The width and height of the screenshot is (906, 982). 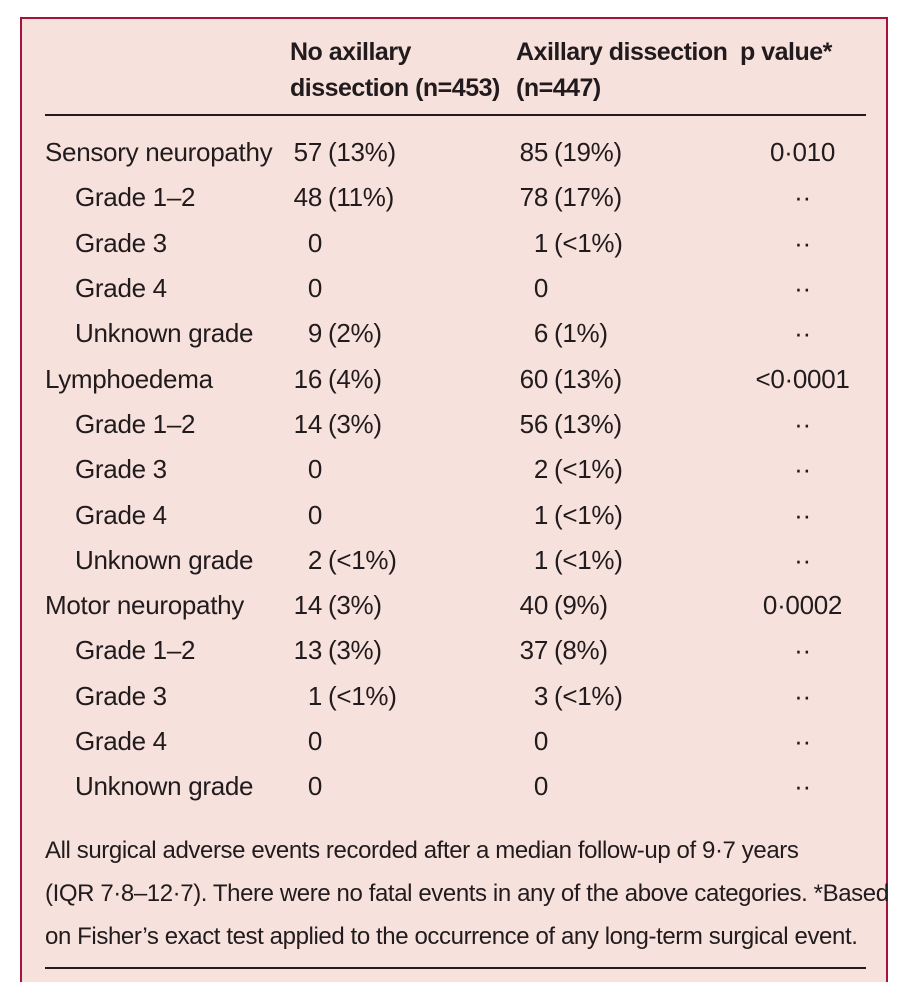 I want to click on no-axillary-dissection-value: 1 (<1%), so click(x=352, y=695).